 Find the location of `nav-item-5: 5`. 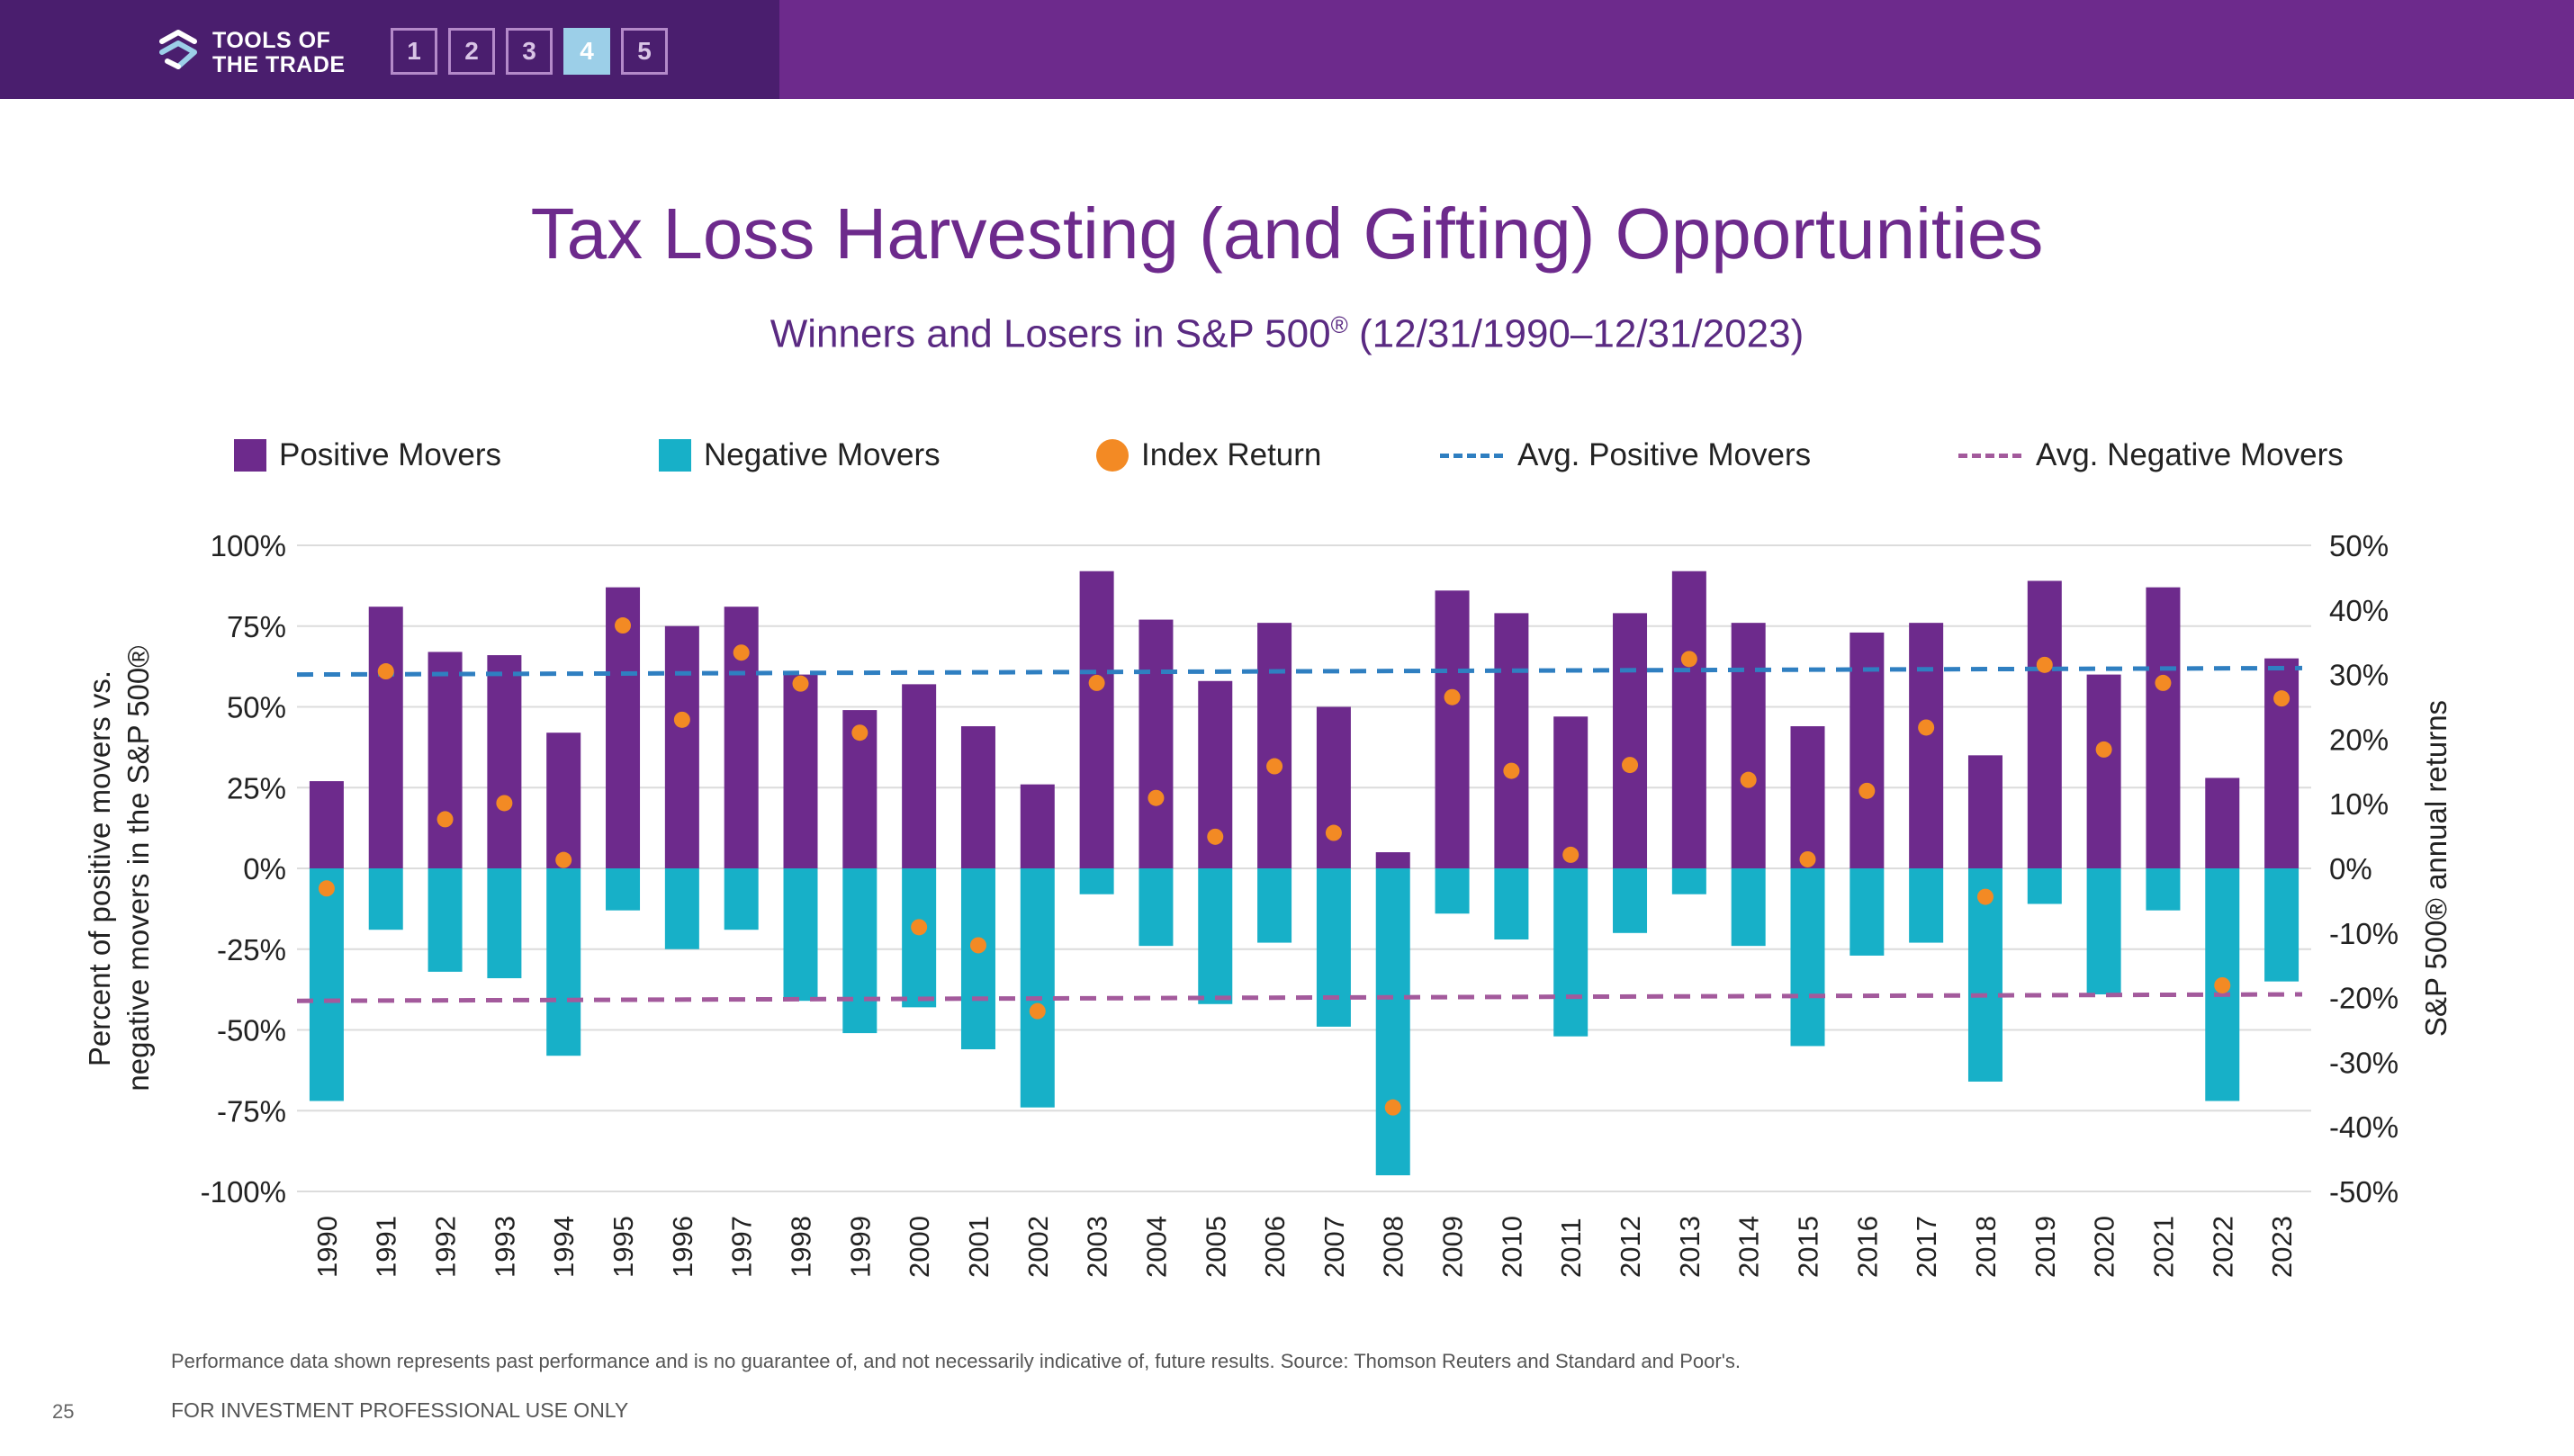

nav-item-5: 5 is located at coordinates (645, 52).